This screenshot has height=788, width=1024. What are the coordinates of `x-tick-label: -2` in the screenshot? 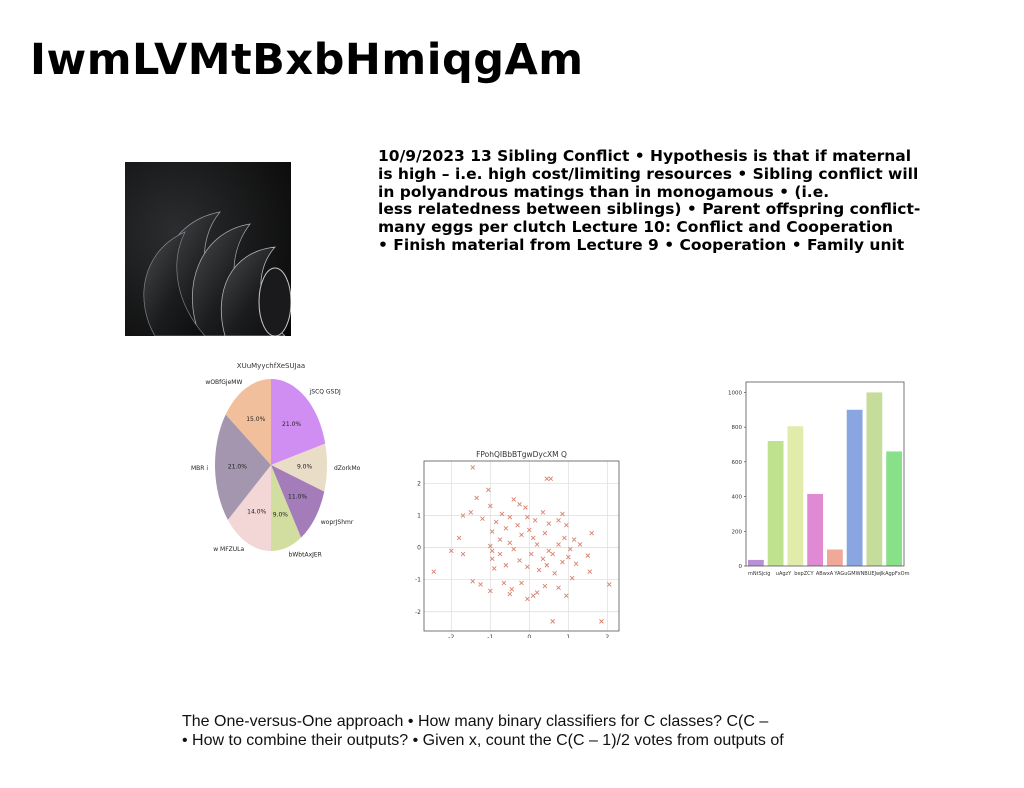 It's located at (451, 636).